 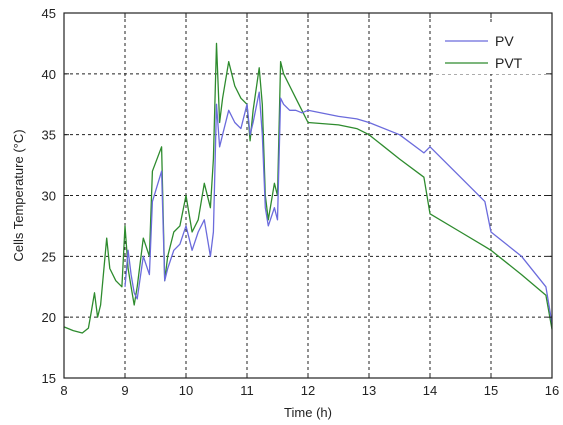 I want to click on legend-box, so click(x=491, y=48).